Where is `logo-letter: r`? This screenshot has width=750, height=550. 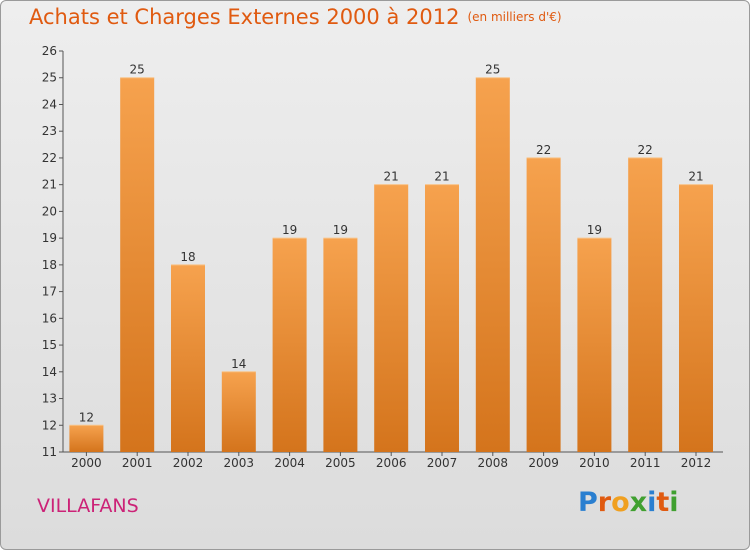
logo-letter: r is located at coordinates (604, 502).